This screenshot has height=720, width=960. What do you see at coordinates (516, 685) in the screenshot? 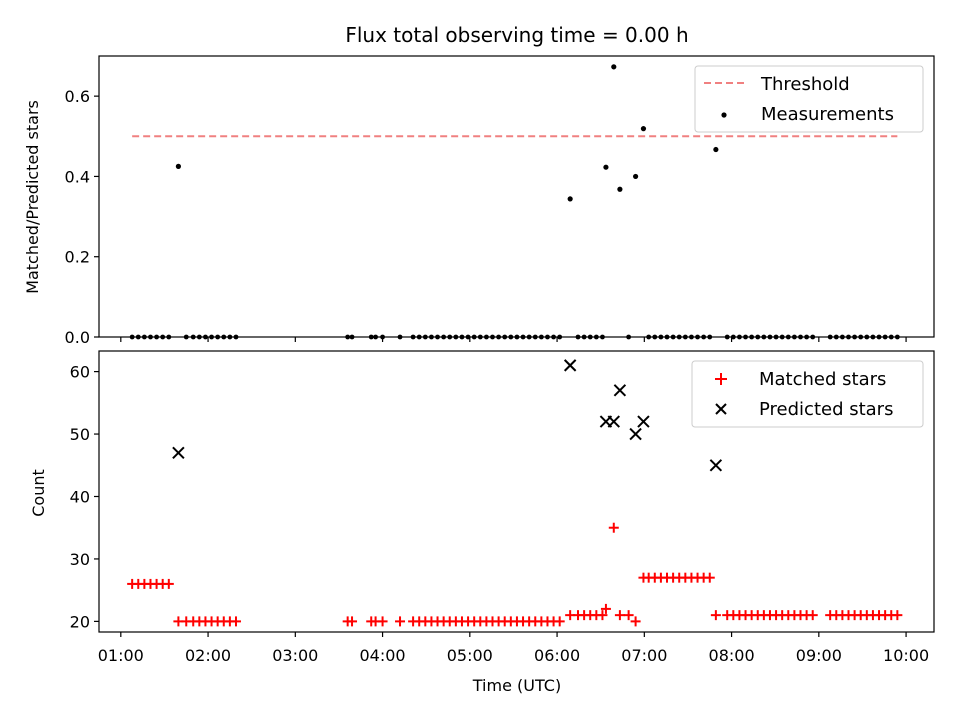
I see `x-axis-label: Time (UTC)` at bounding box center [516, 685].